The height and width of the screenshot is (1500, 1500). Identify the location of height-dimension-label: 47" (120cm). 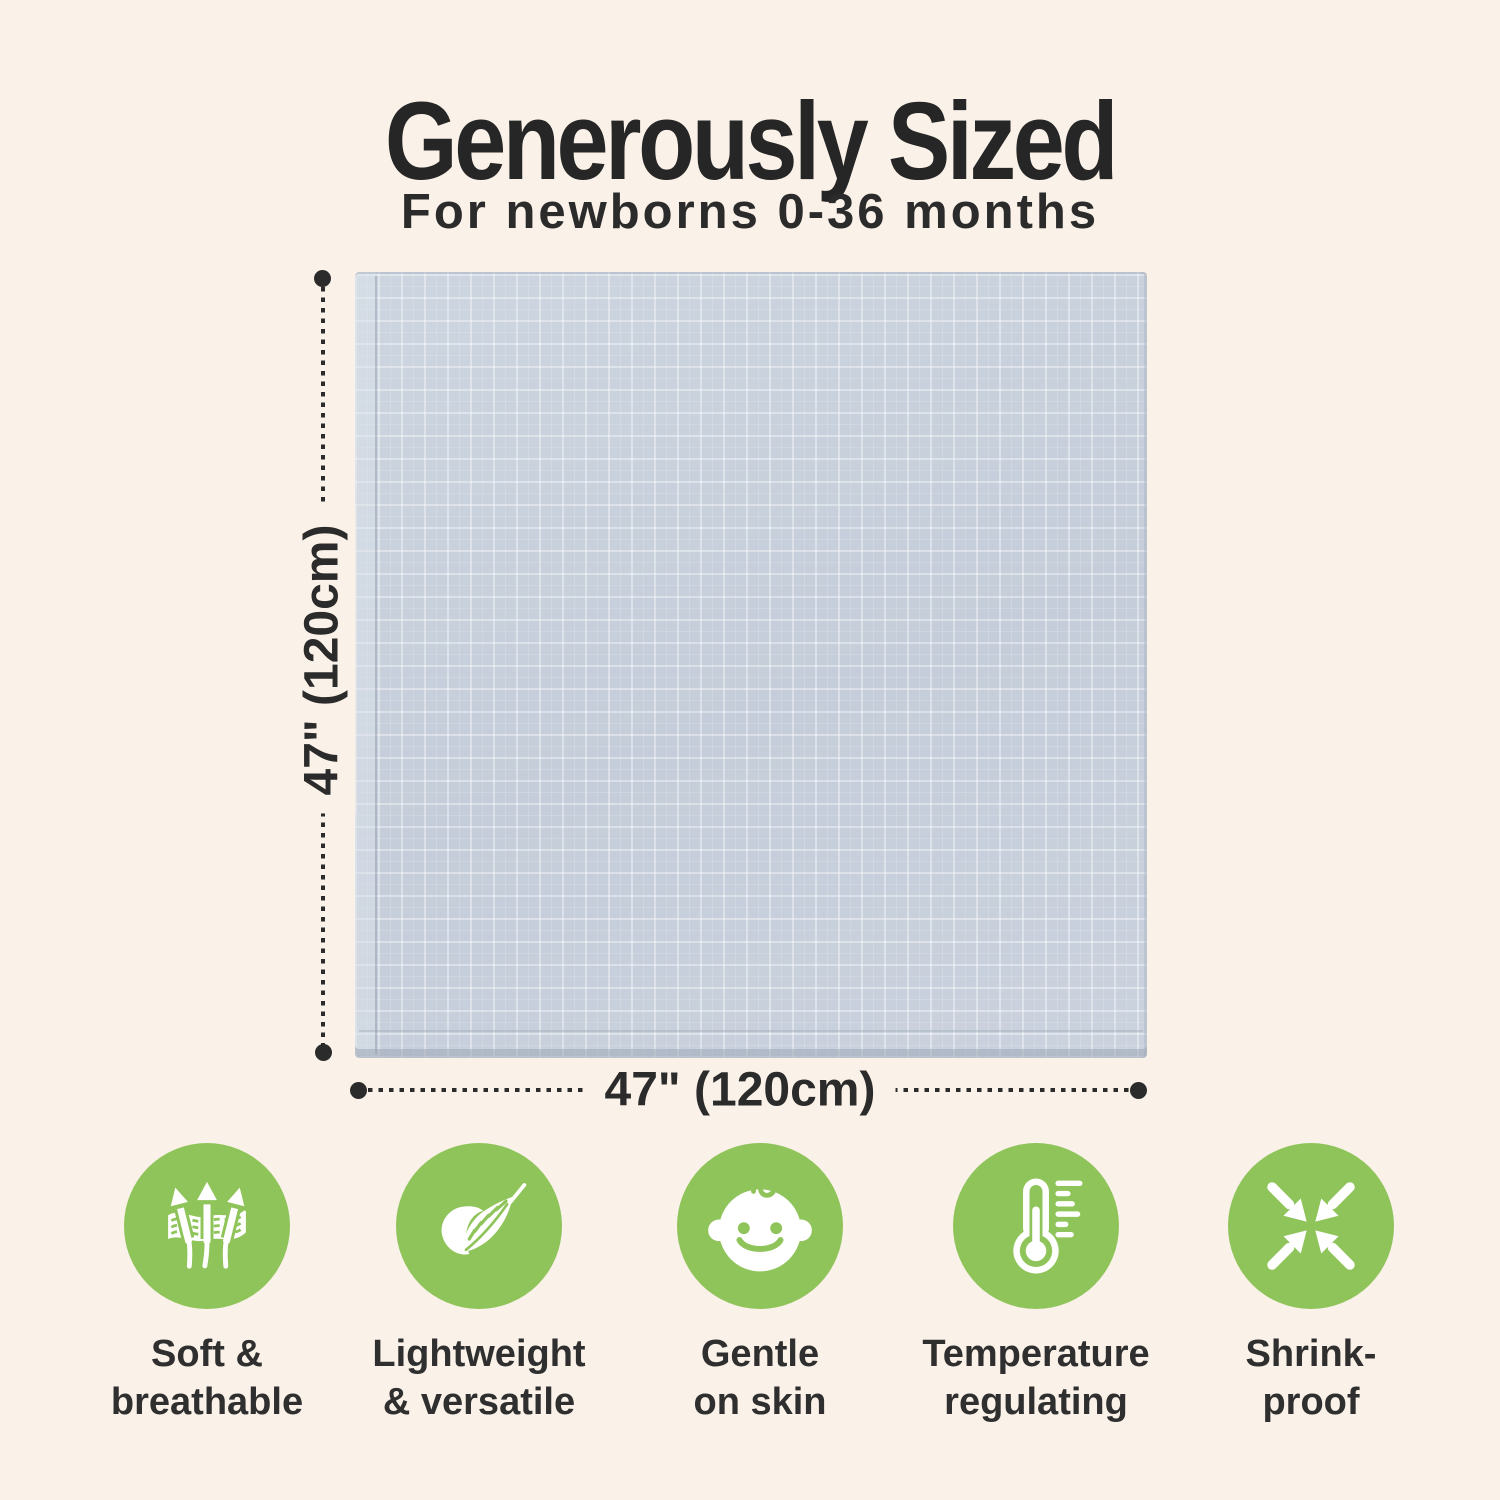
(322, 660).